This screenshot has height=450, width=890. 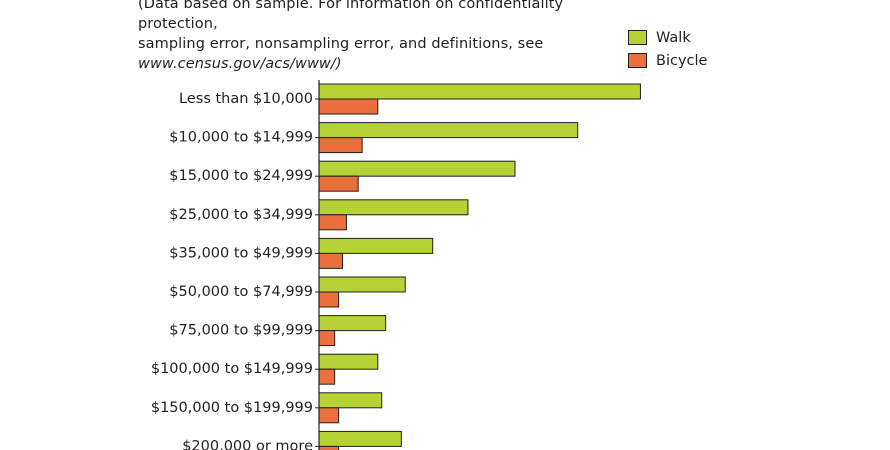 I want to click on note-url: www.census.gov/acs/www/), so click(x=240, y=64).